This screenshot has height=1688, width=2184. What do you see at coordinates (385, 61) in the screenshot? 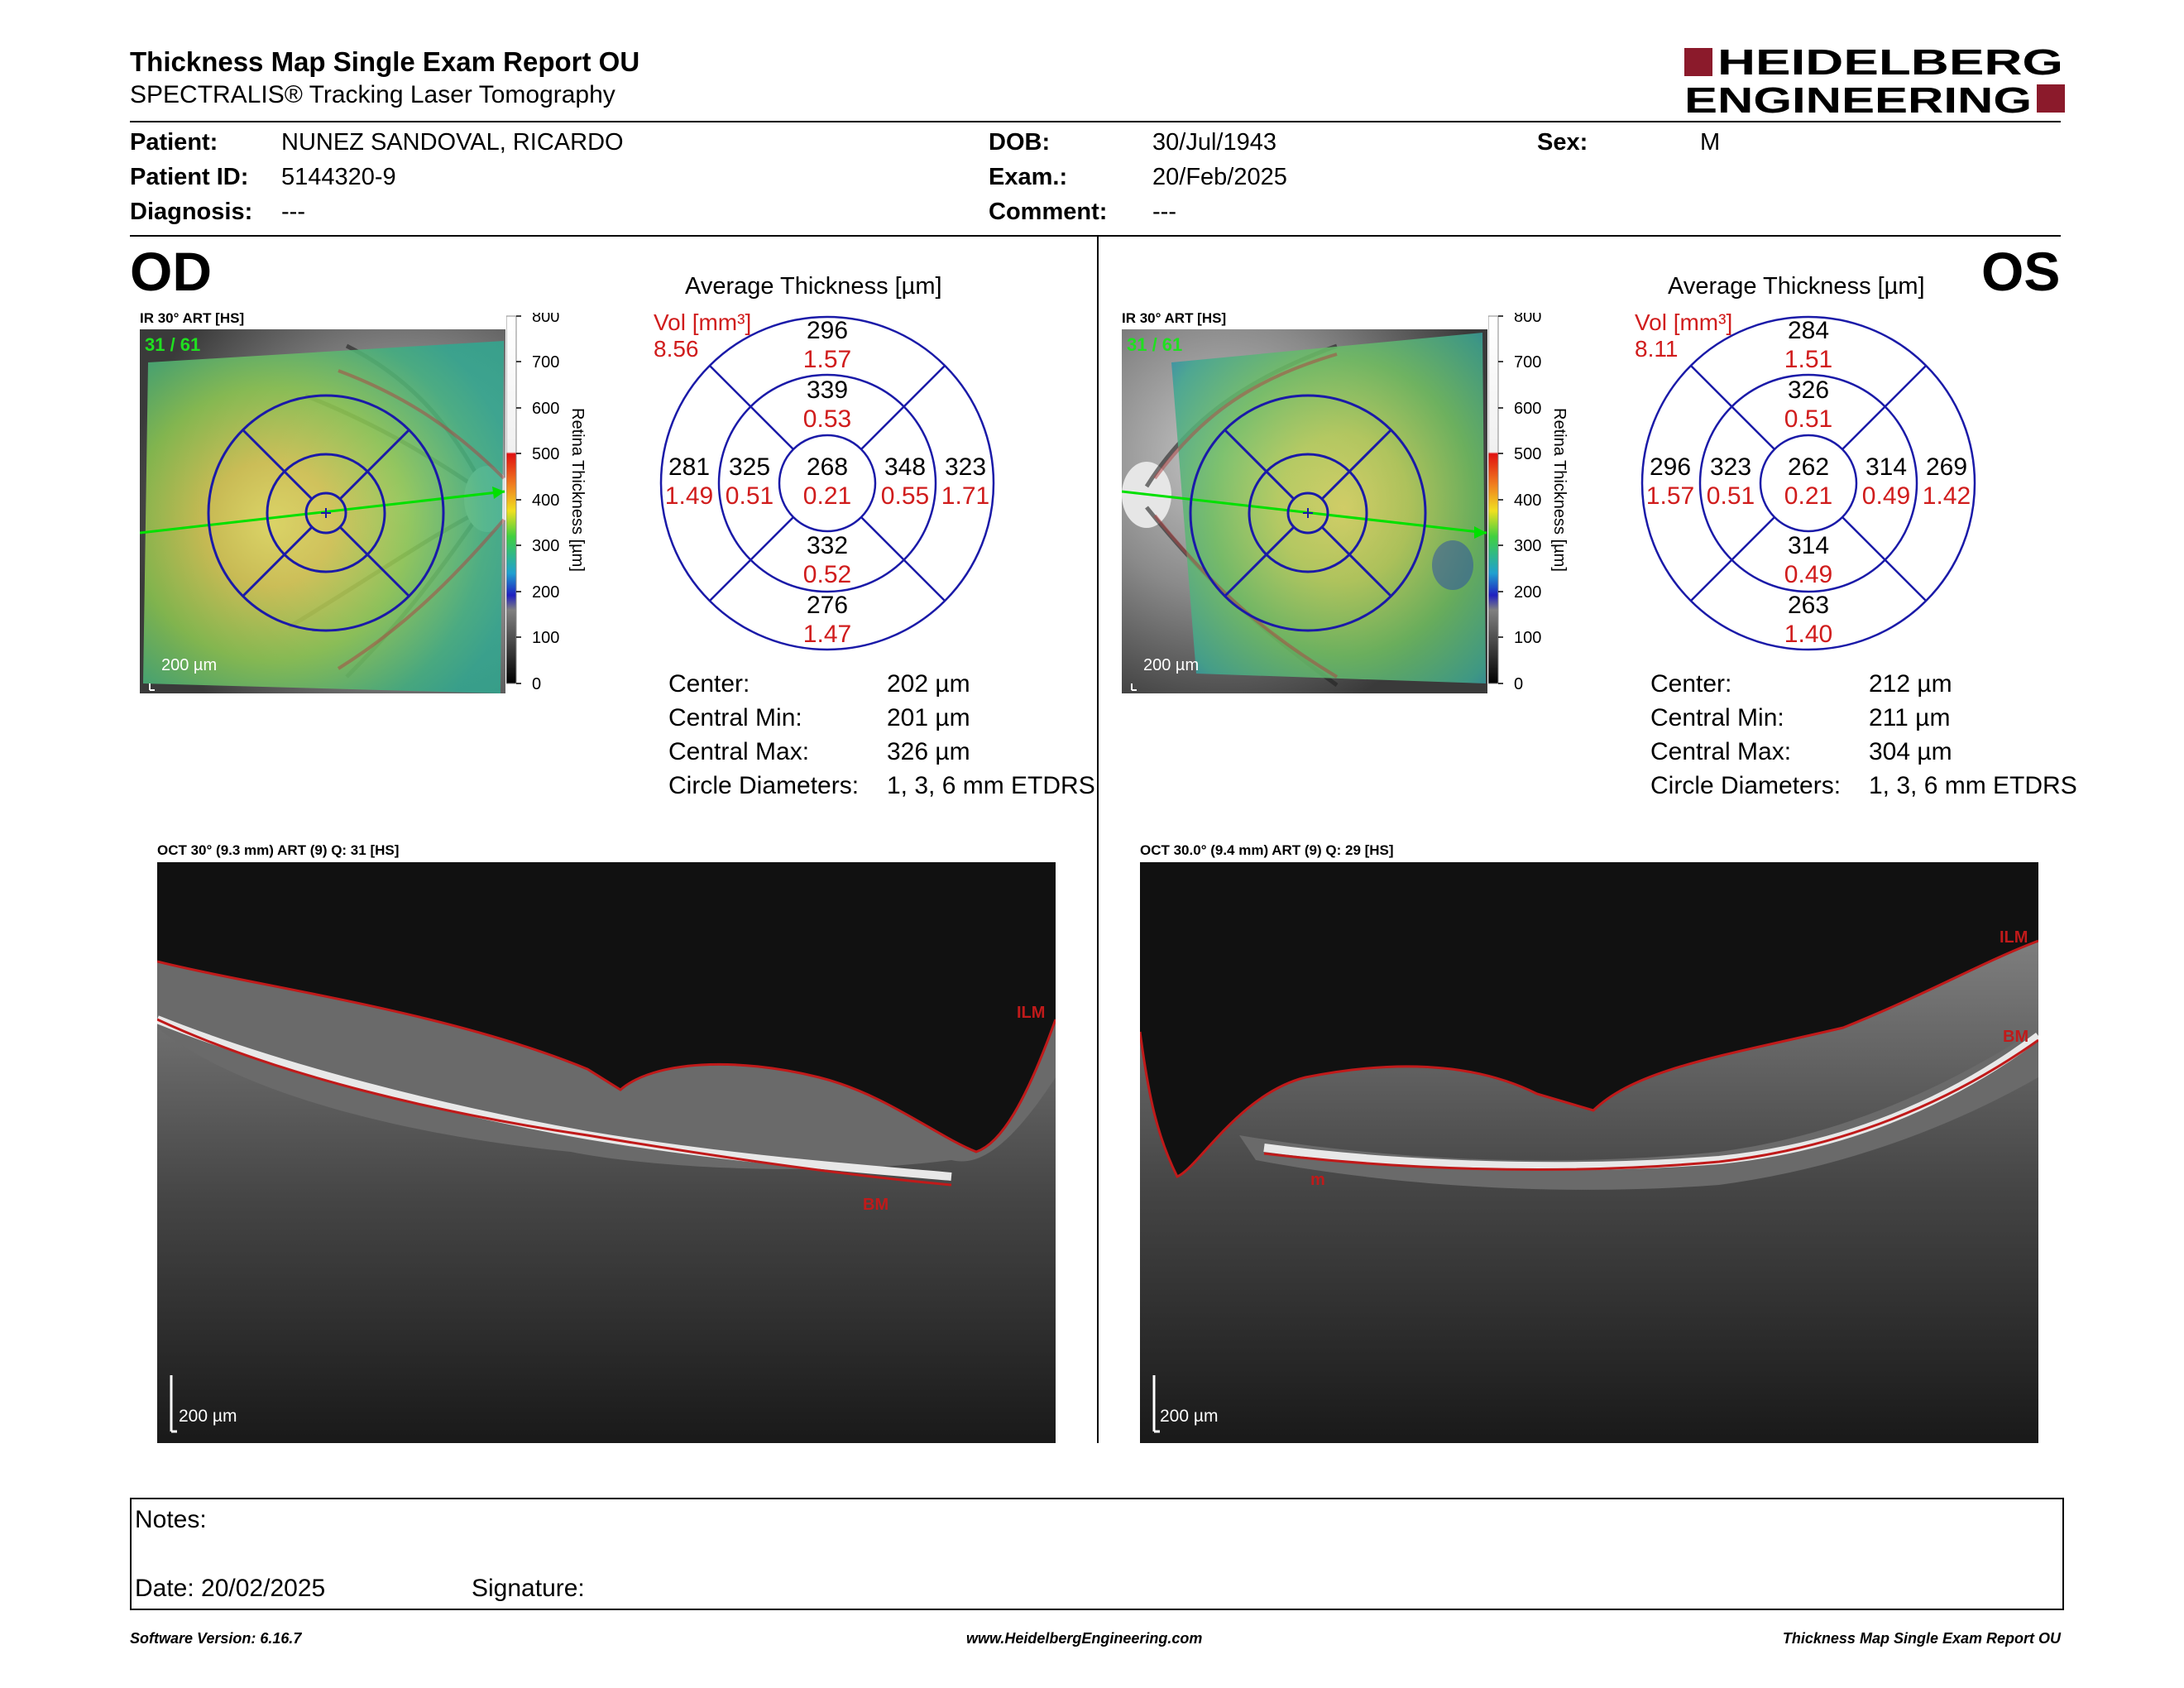
I see `report-title: Thickness Map Single Exam Report OU` at bounding box center [385, 61].